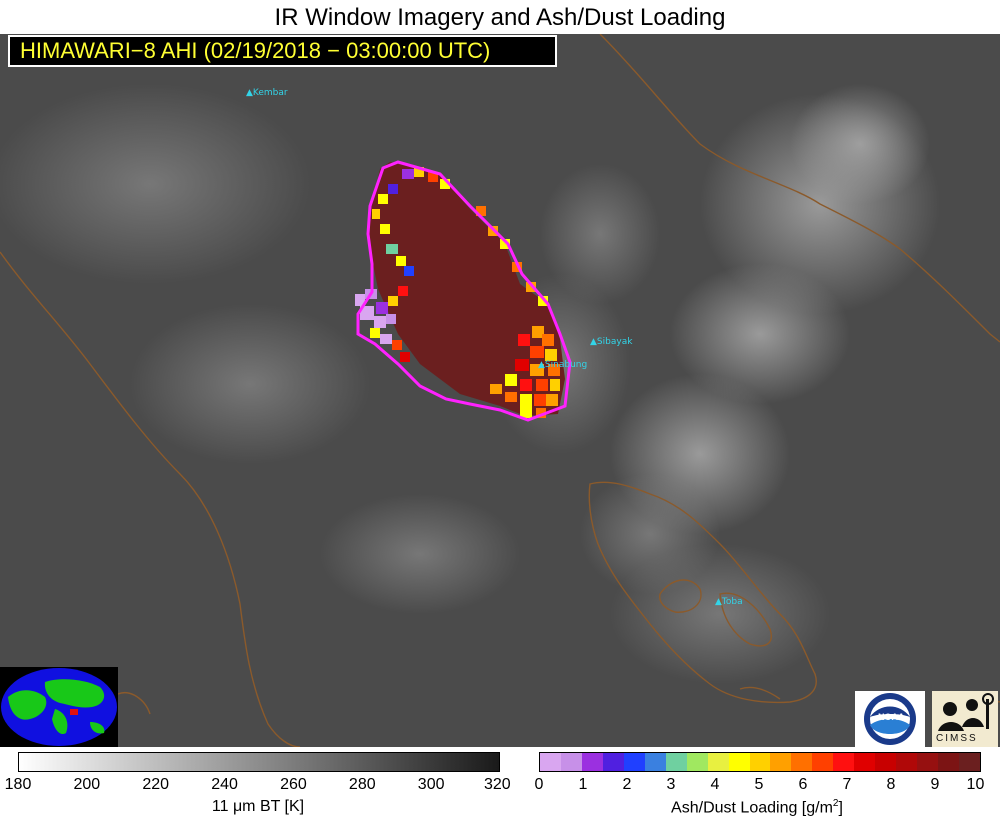 Image resolution: width=1000 pixels, height=821 pixels. I want to click on bt-tick-label: 240, so click(224, 784).